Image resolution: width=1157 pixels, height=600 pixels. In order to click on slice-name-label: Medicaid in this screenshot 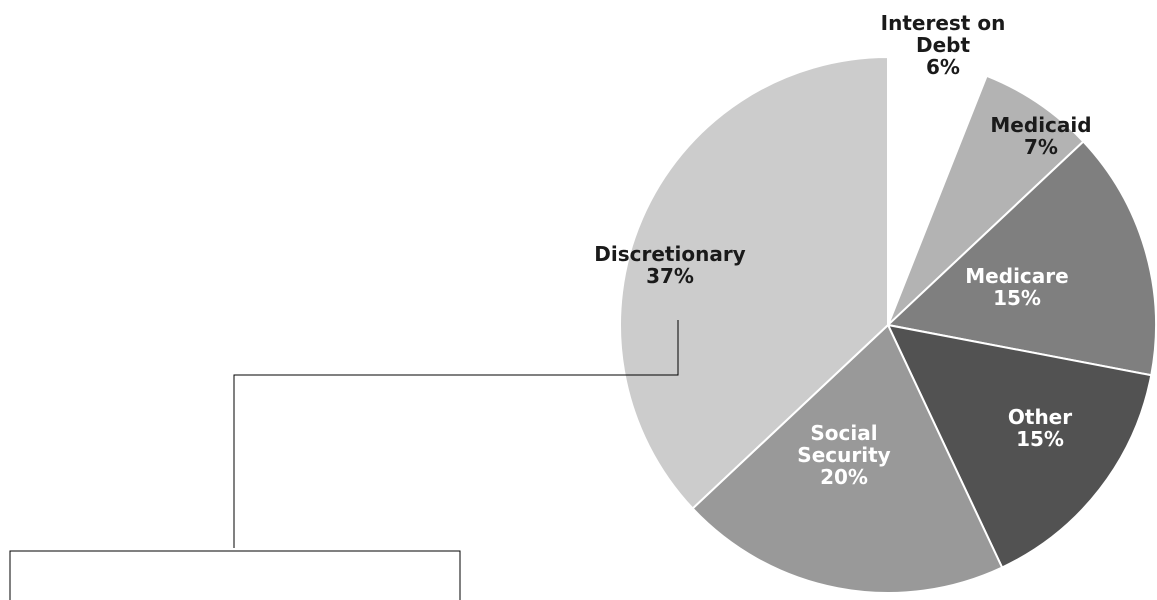, I will do `click(1040, 125)`.